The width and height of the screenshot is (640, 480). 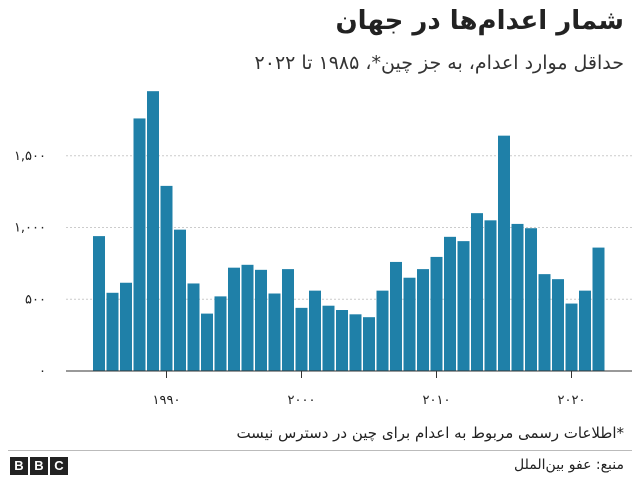 I want to click on bar-1991, so click(x=180, y=300).